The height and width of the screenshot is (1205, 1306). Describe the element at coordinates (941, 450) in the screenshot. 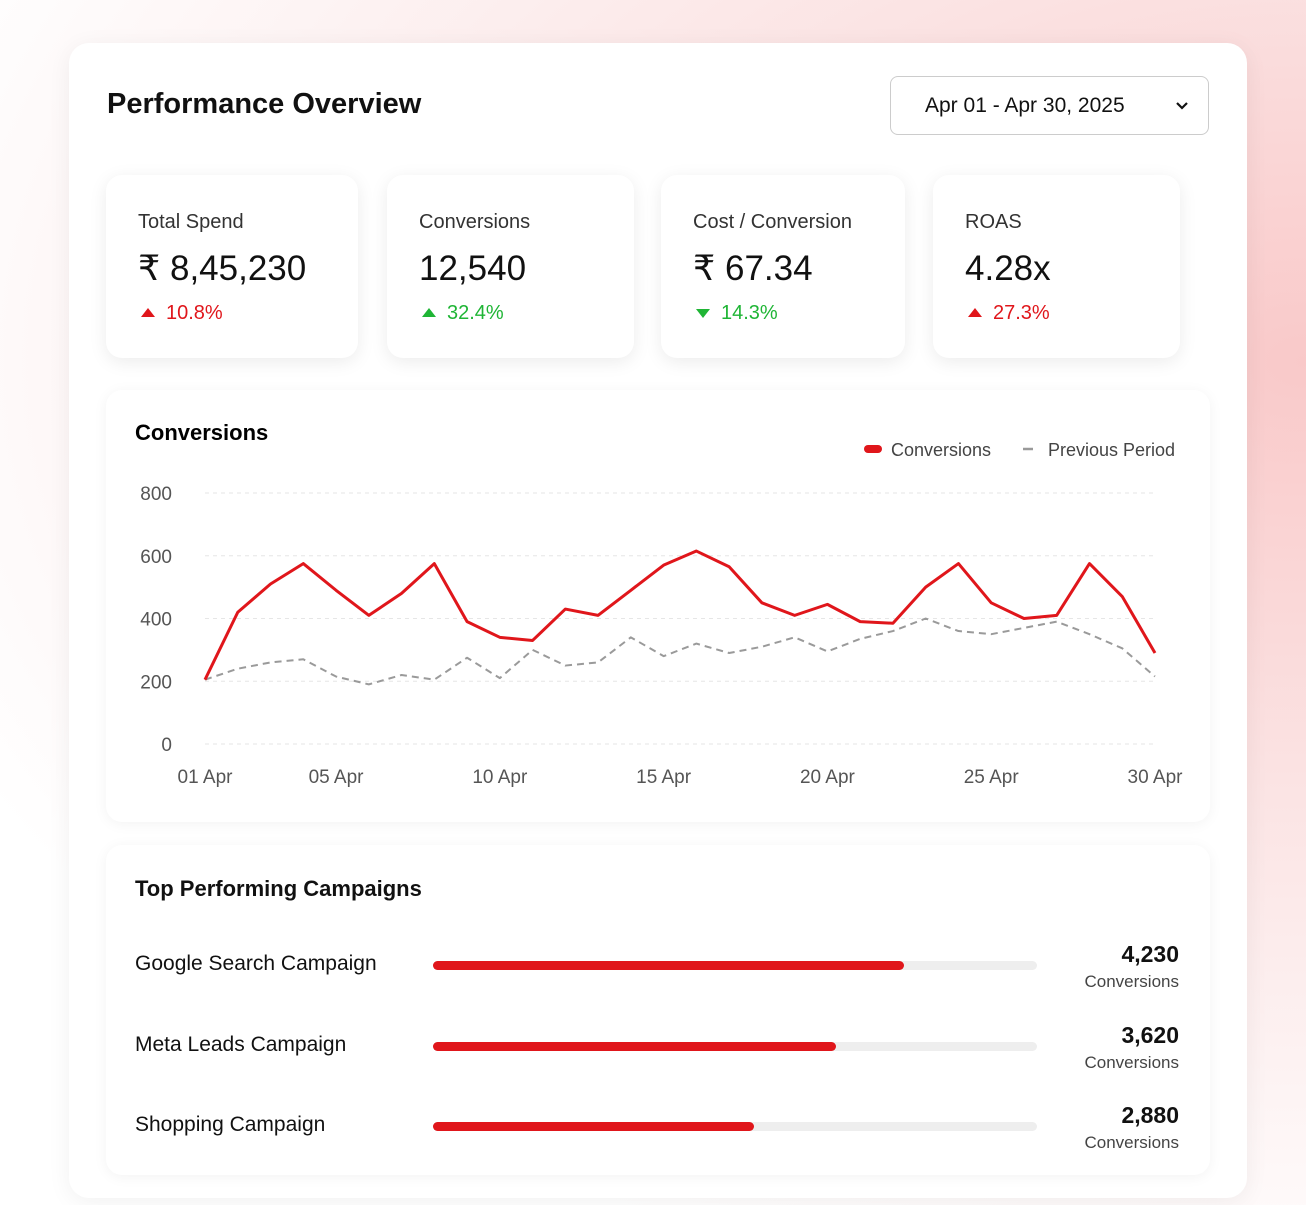

I see `legend-label: Conversions` at that location.